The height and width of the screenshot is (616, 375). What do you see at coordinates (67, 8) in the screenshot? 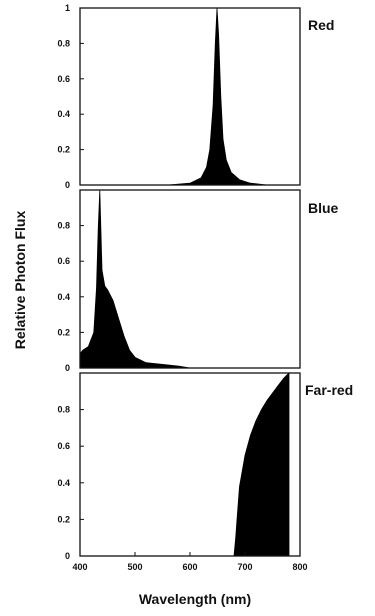
I see `y-tick-label: 1` at bounding box center [67, 8].